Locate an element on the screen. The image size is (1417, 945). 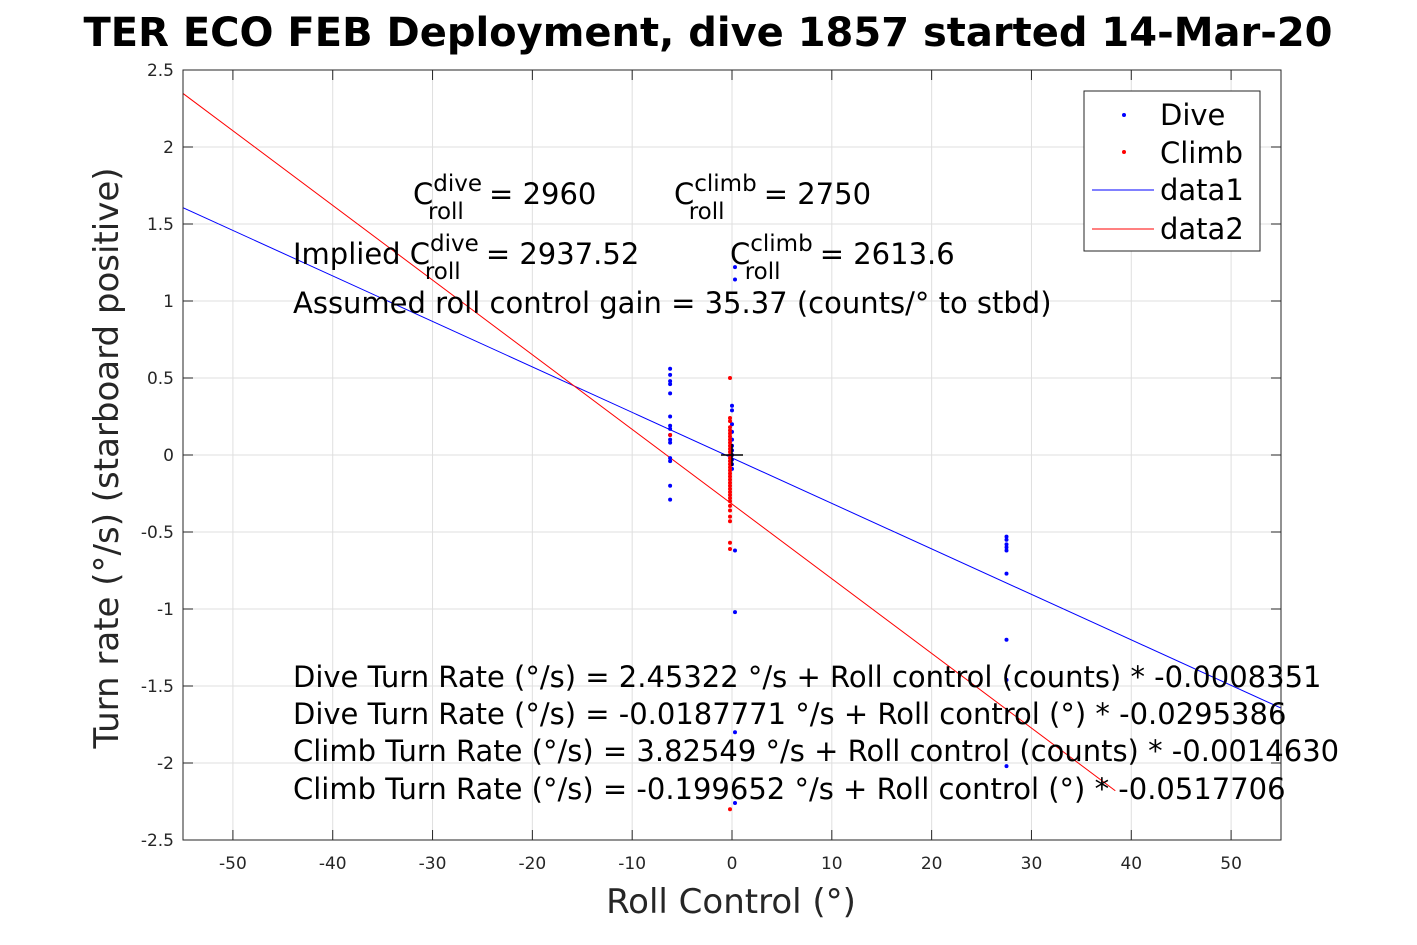
x-tick-label: 30 is located at coordinates (1032, 864).